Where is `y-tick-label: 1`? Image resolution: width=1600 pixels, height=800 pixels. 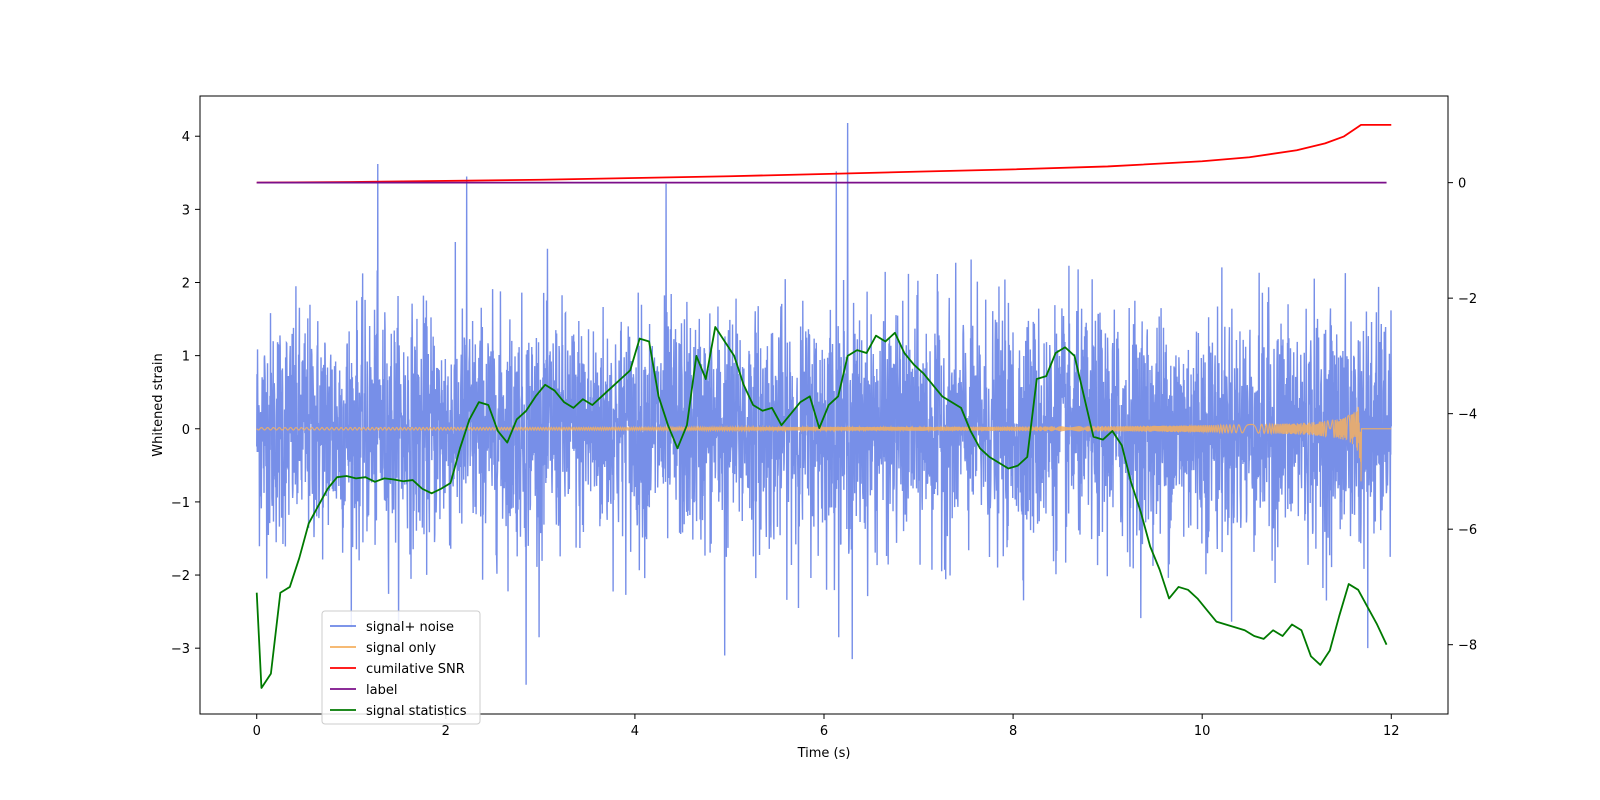
y-tick-label: 1 is located at coordinates (186, 357).